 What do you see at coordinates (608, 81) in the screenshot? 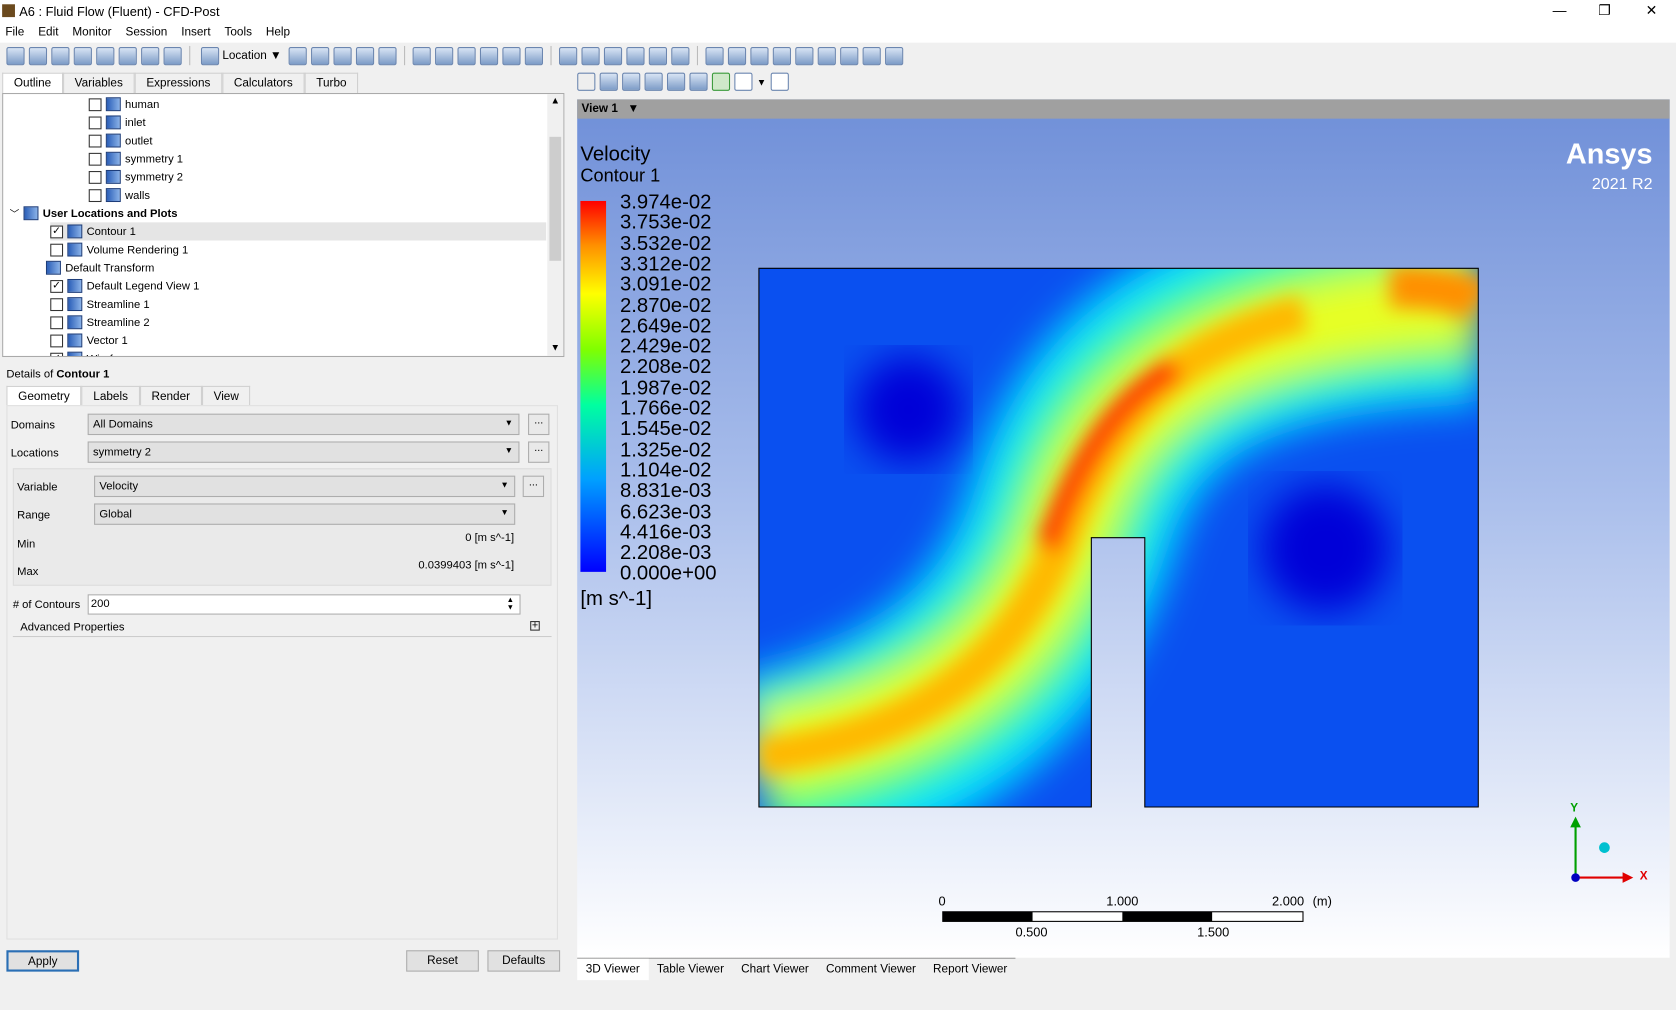
I see `rotate-icon` at bounding box center [608, 81].